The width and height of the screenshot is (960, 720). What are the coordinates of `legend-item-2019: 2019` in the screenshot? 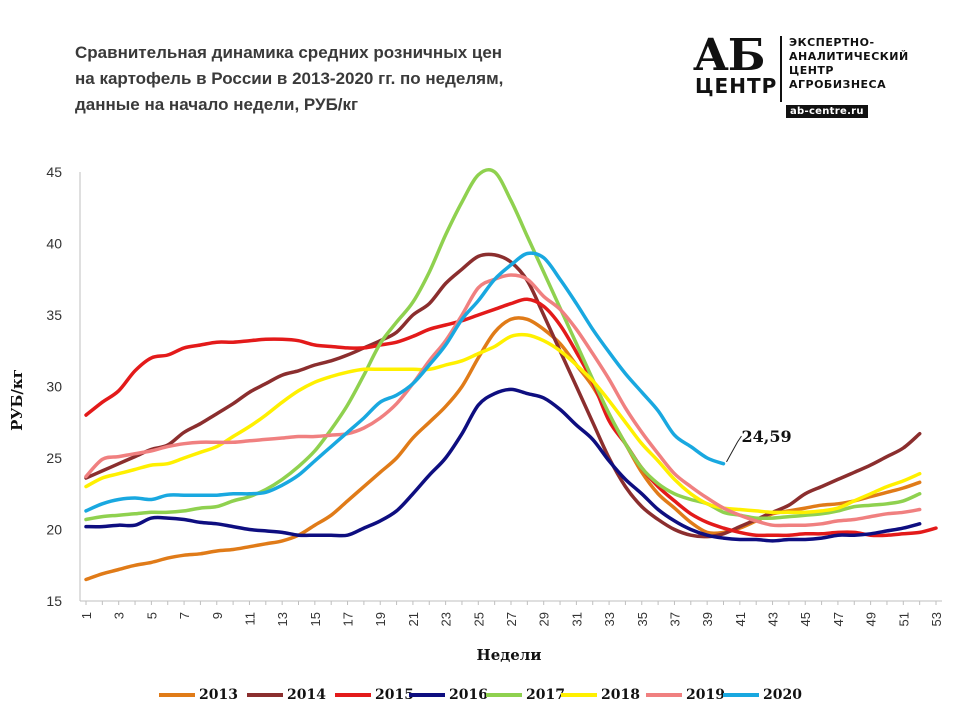 It's located at (685, 695).